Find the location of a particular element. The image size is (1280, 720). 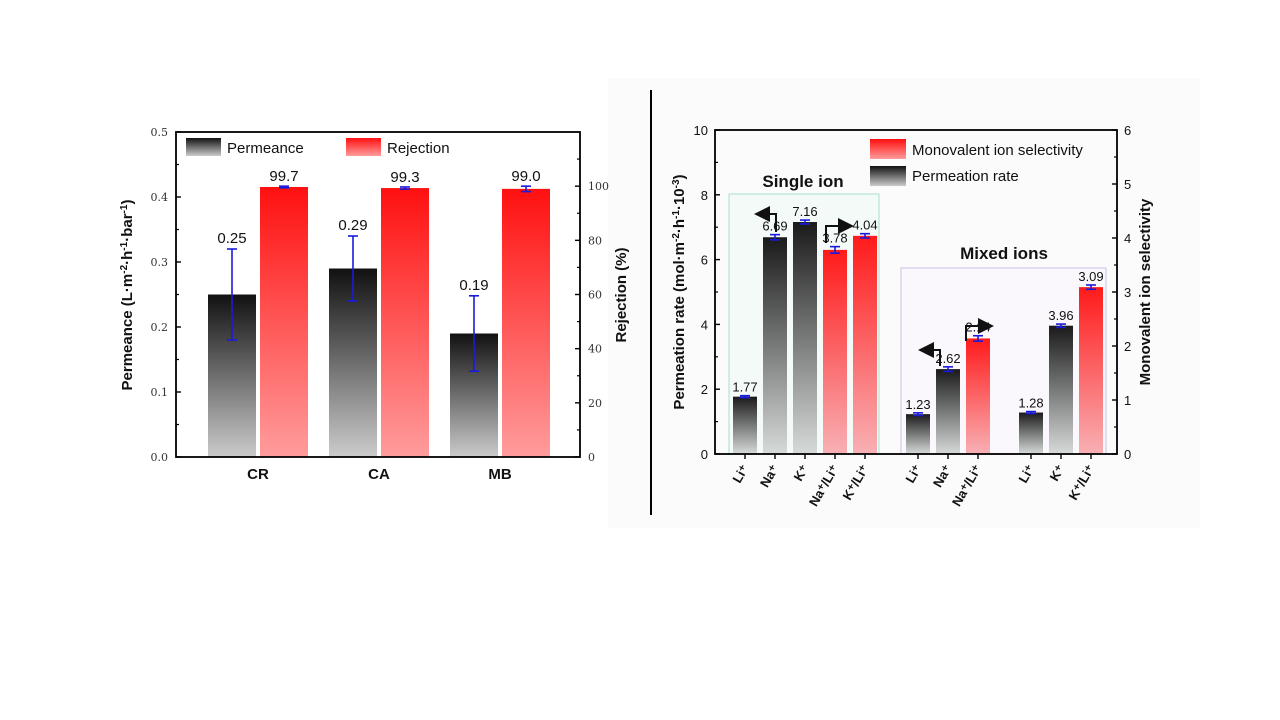

data-label: 1.77 is located at coordinates (744, 387).